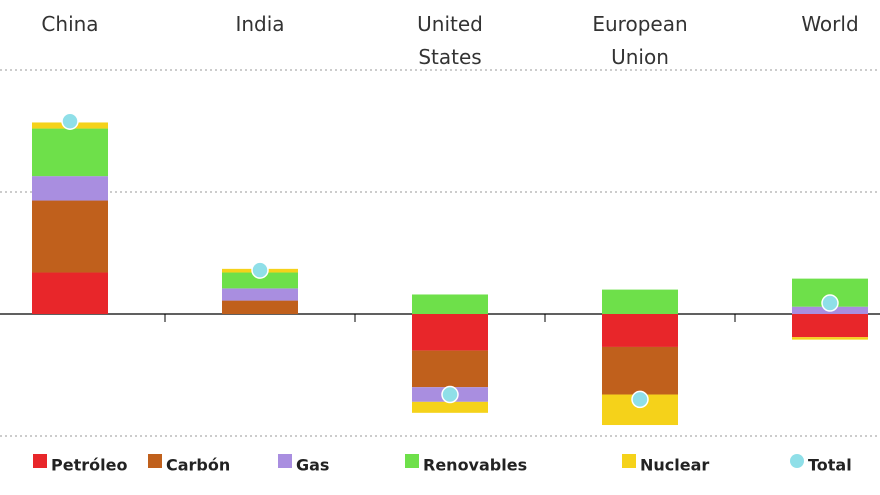 The height and width of the screenshot is (495, 880). Describe the element at coordinates (475, 465) in the screenshot. I see `legend-label: Renovables` at that location.